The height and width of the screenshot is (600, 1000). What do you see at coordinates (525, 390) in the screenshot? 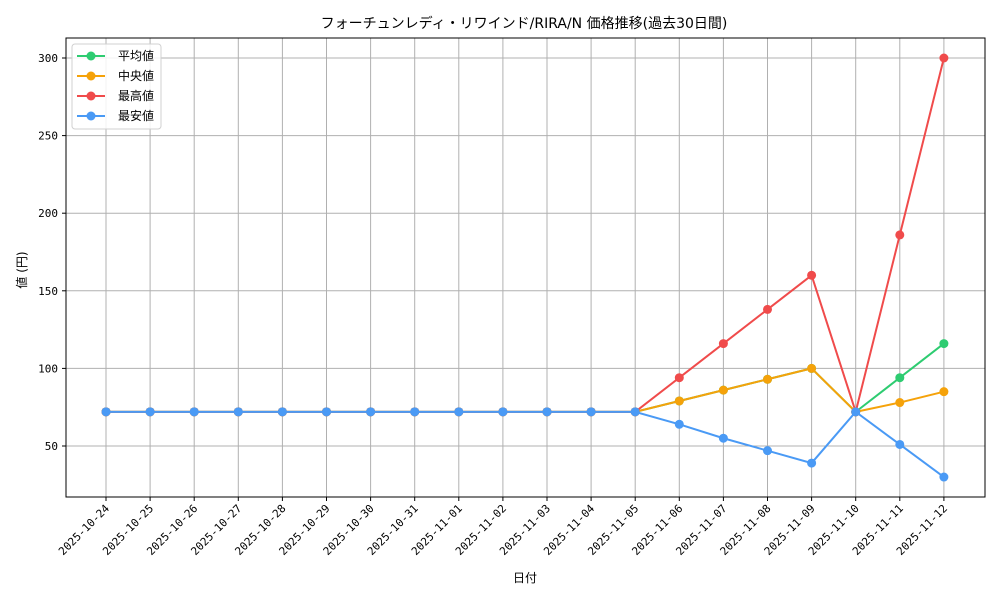
I see `series-中央値` at bounding box center [525, 390].